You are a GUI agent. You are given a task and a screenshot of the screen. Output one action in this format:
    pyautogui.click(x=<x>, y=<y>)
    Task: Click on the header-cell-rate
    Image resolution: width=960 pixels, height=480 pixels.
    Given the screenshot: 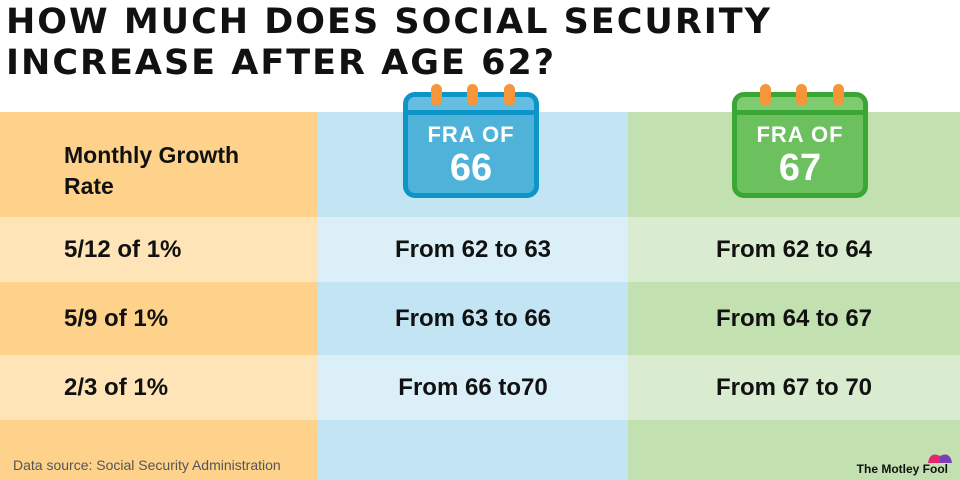 What is the action you would take?
    pyautogui.click(x=159, y=164)
    